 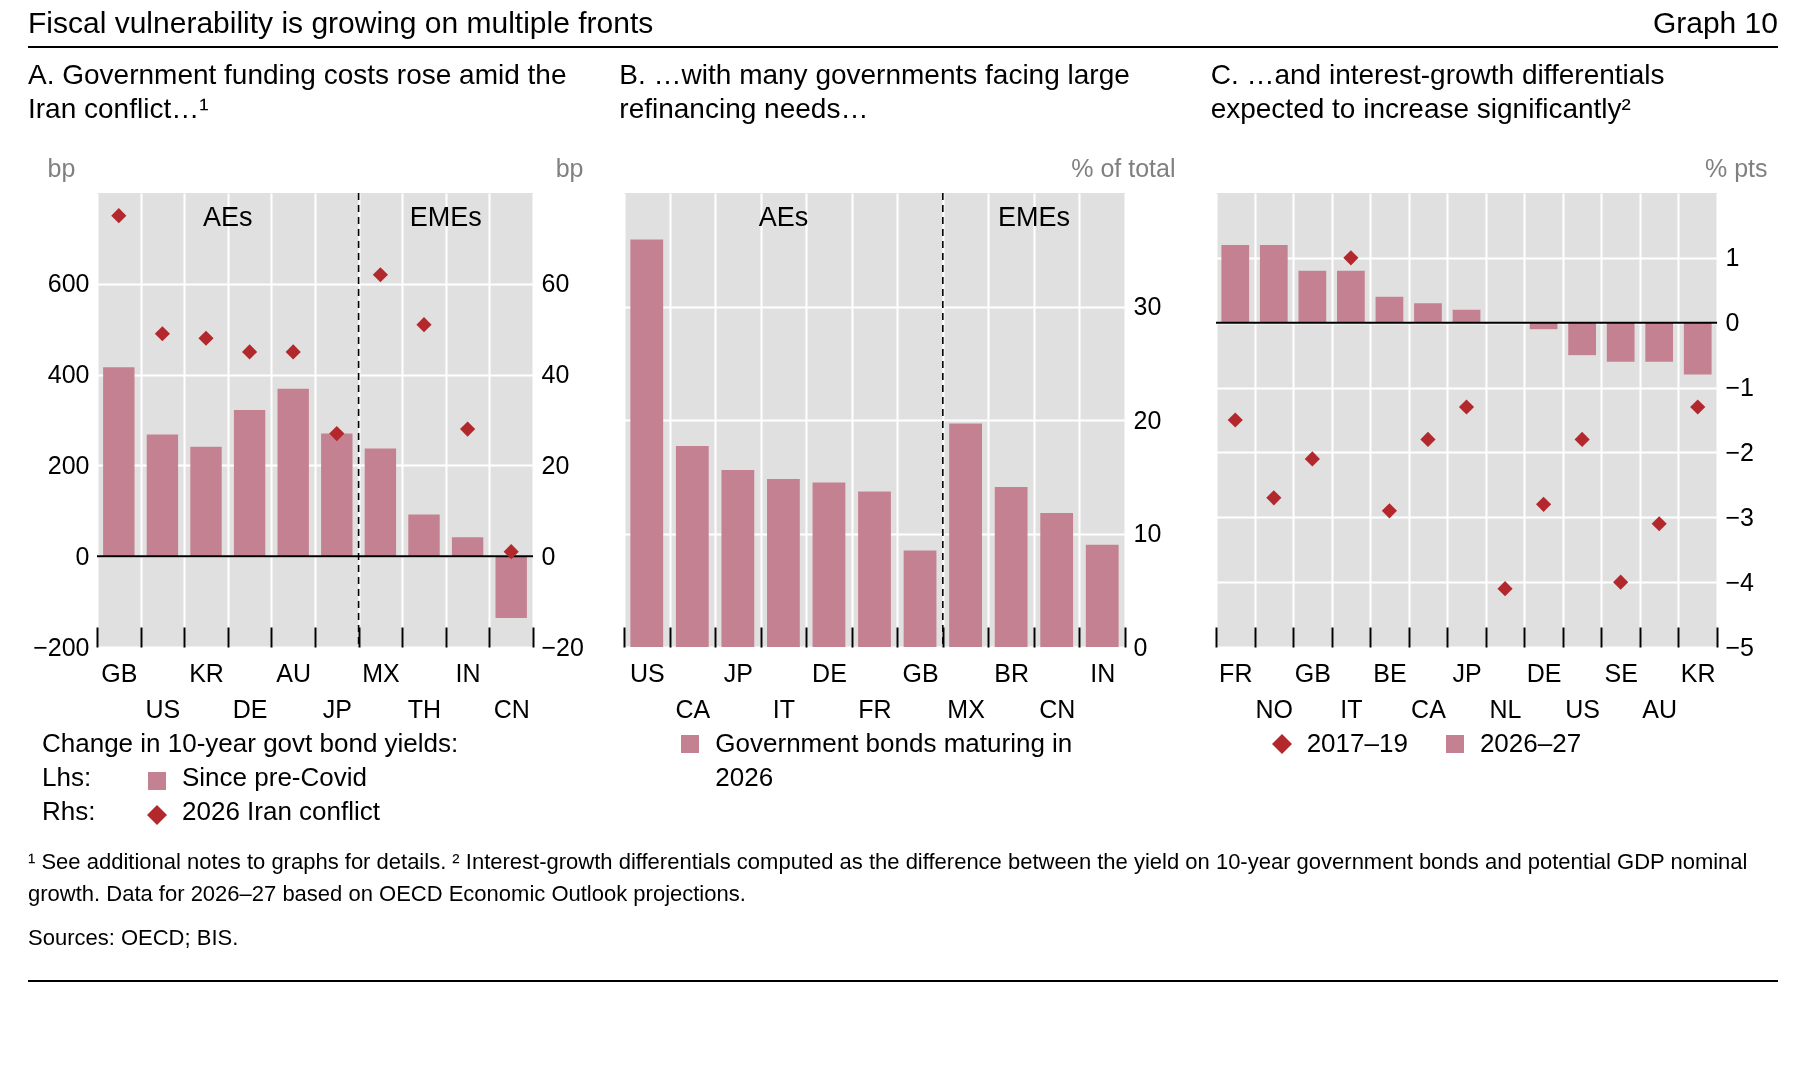 I want to click on x-tick-label: DE, so click(x=1544, y=672).